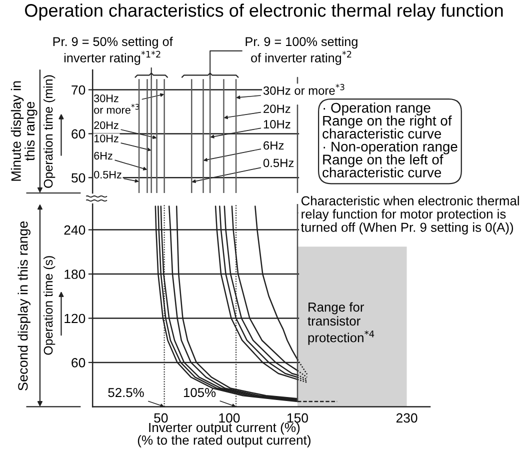  What do you see at coordinates (302, 50) in the screenshot?
I see `annotation: Pr. 9 = 100% setting of inverter rating$^{*2}$` at bounding box center [302, 50].